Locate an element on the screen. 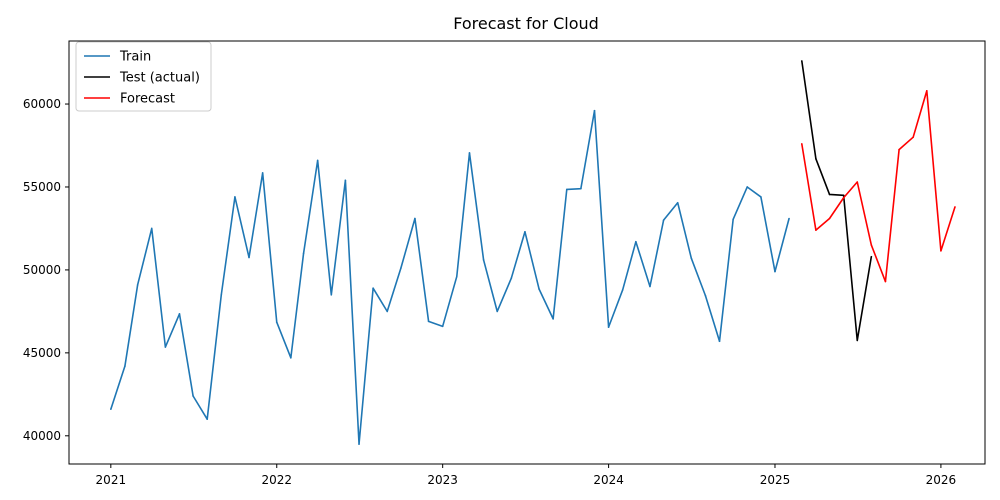  y-tick-label: 40000 is located at coordinates (42, 436).